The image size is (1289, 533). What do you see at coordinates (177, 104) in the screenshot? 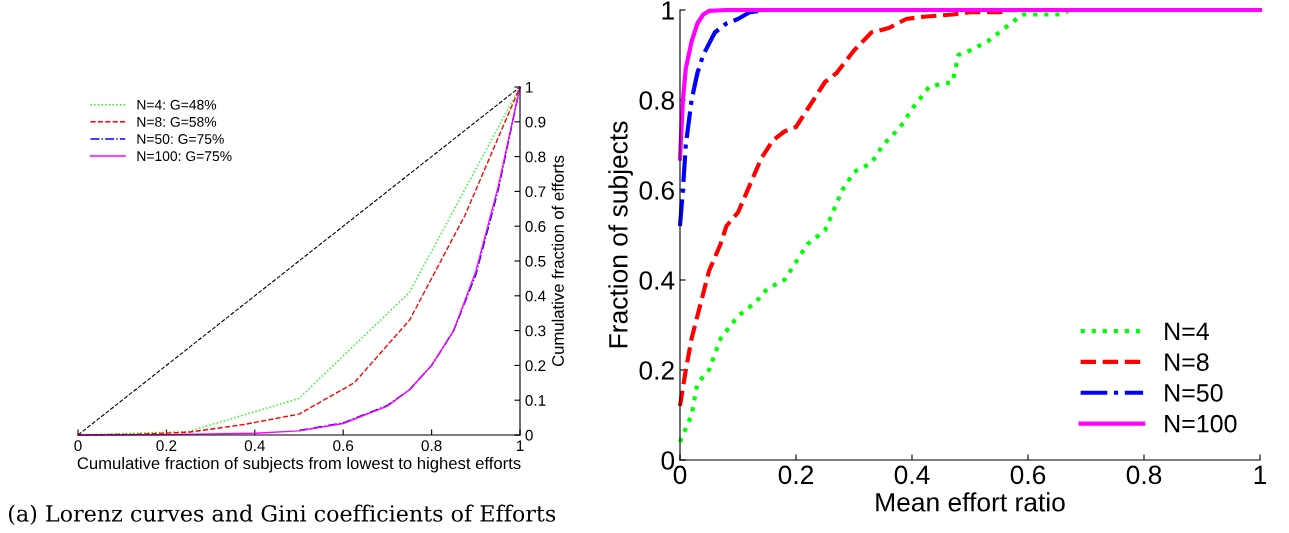
I see `legend-label: N=4: G=48%` at bounding box center [177, 104].